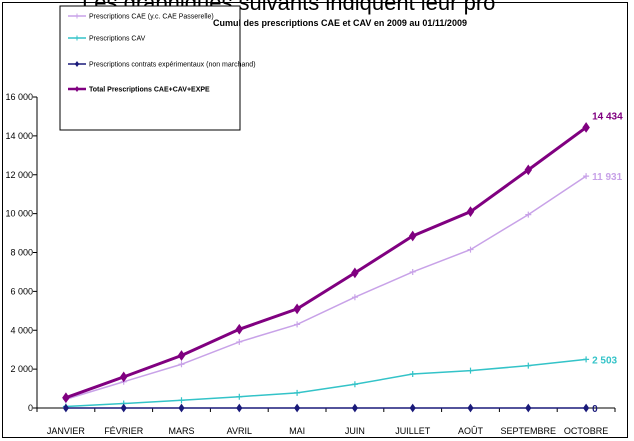 This screenshot has height=441, width=634. Describe the element at coordinates (117, 39) in the screenshot. I see `legend-label: Prescriptions CAV` at that location.